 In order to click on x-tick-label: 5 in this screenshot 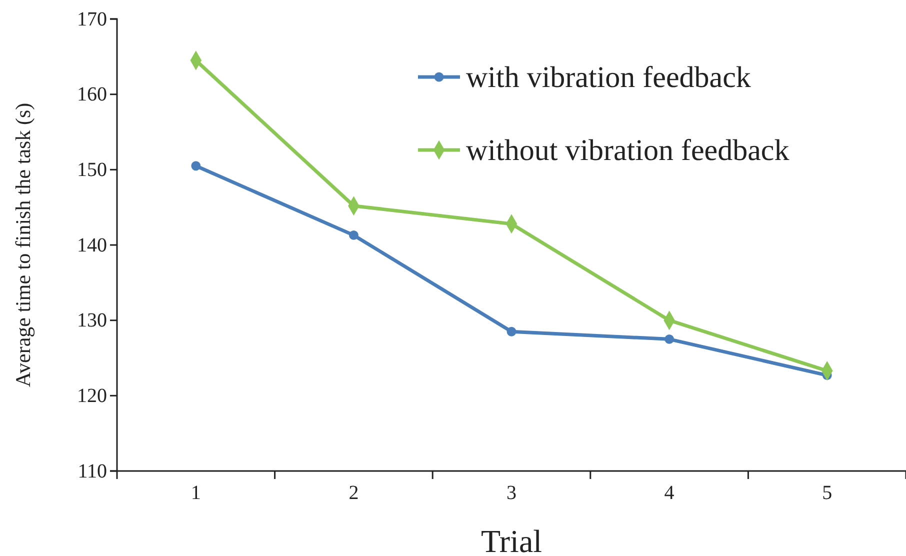, I will do `click(827, 493)`.